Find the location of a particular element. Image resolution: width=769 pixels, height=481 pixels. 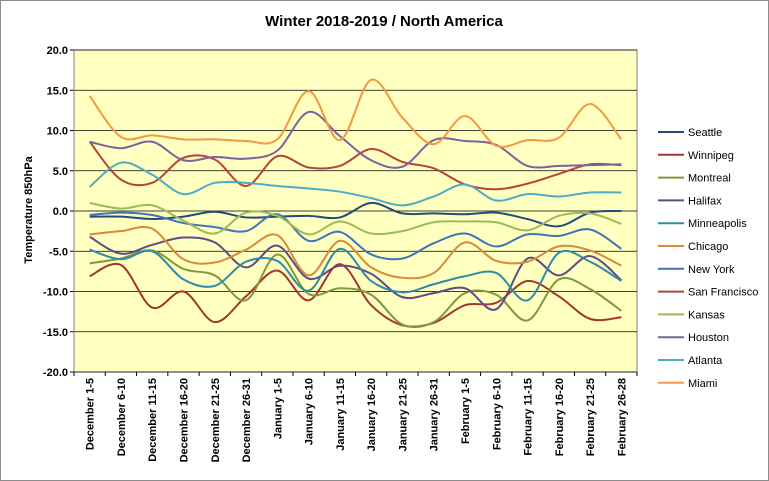

series-line-minneapolis is located at coordinates (355, 274).